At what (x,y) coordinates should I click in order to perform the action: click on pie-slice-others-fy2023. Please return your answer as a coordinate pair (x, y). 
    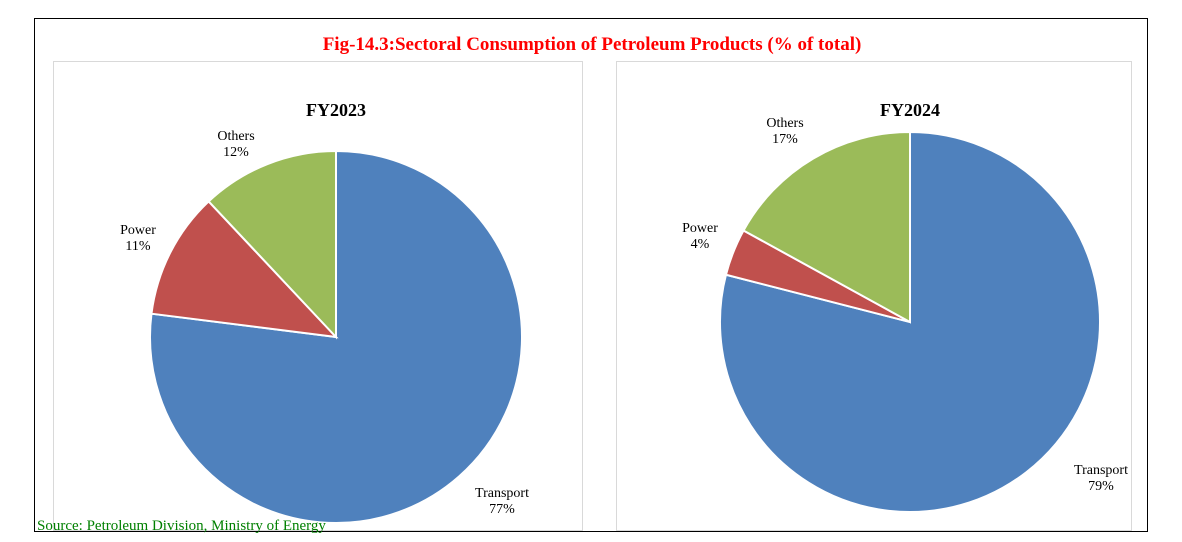
    Looking at the image, I should click on (272, 244).